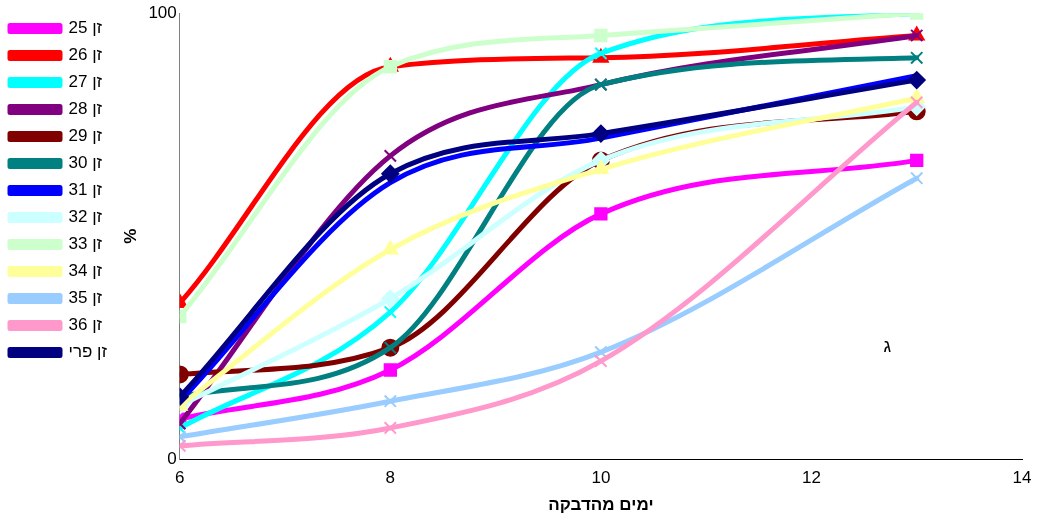 The height and width of the screenshot is (525, 1042). What do you see at coordinates (85, 217) in the screenshot?
I see `legend-label: זן 32` at bounding box center [85, 217].